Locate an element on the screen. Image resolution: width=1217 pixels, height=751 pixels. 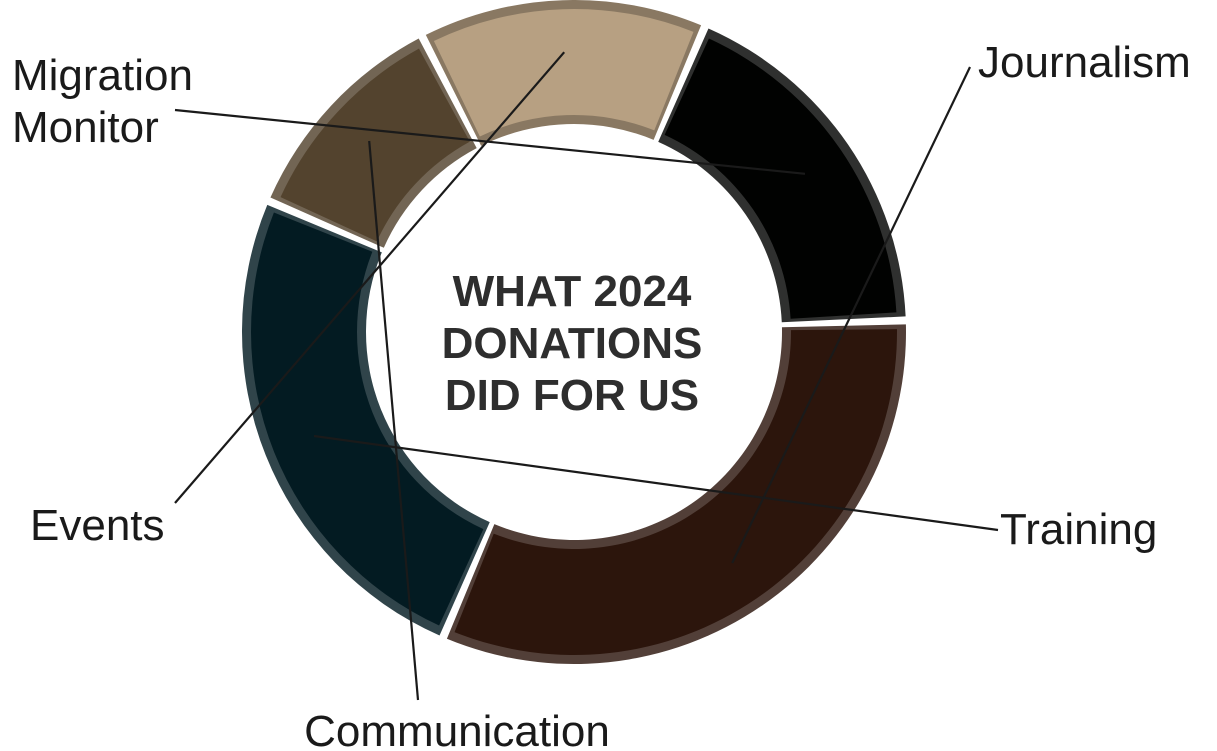
slice-events is located at coordinates (563, 73).